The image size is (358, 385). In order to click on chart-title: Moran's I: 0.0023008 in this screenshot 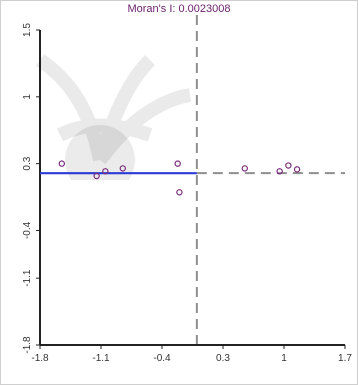, I will do `click(179, 9)`.